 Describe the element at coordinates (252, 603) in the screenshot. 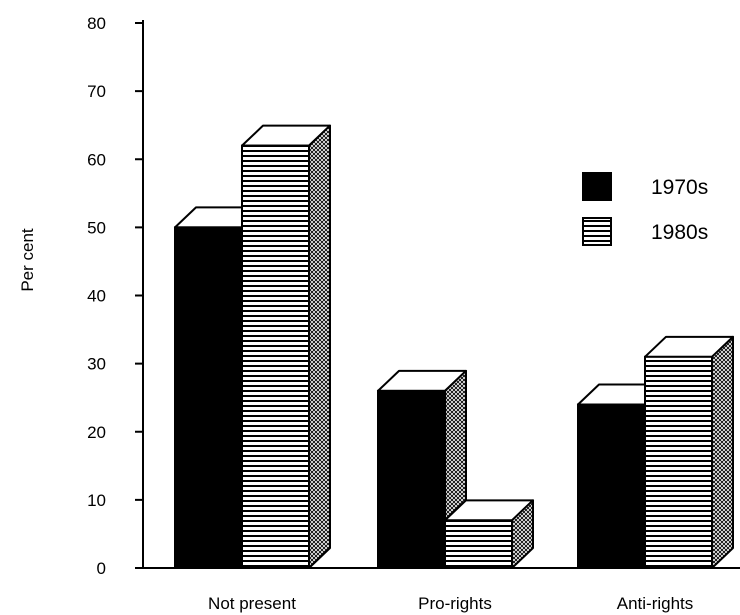

I see `x-category-label: Not present` at that location.